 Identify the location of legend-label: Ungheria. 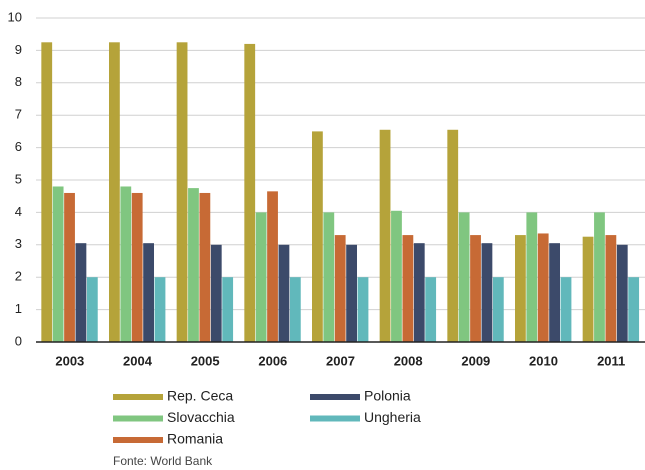
(392, 417).